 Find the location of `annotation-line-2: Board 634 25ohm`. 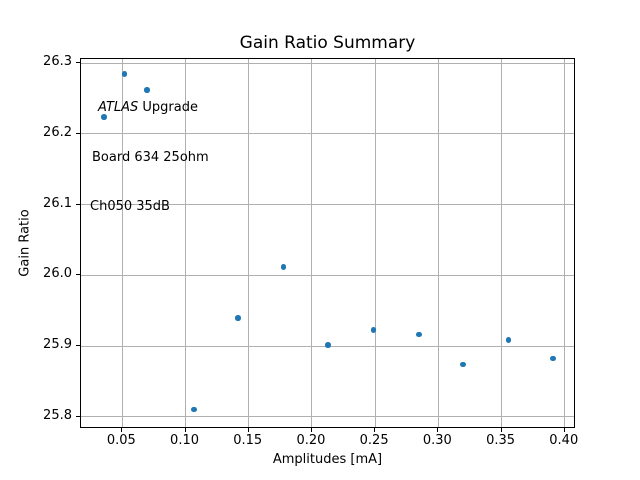

annotation-line-2: Board 634 25ohm is located at coordinates (150, 157).